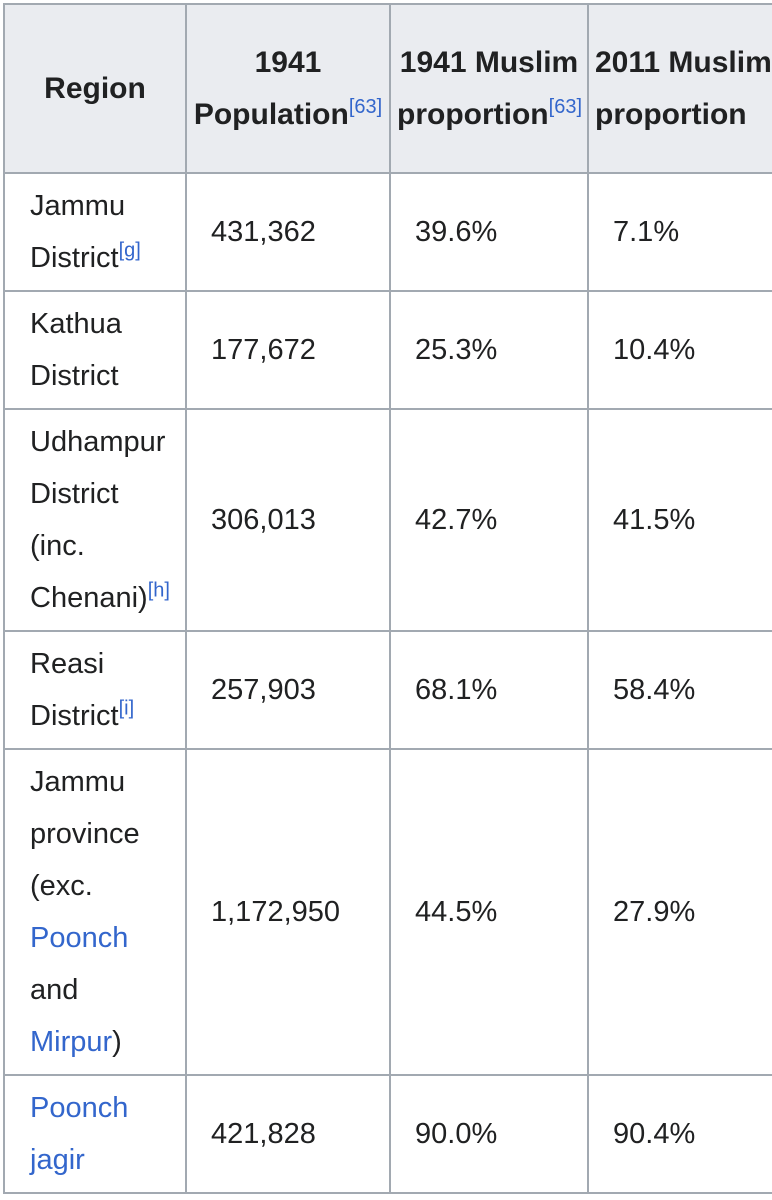 This screenshot has width=772, height=1200. Describe the element at coordinates (98, 442) in the screenshot. I see `region-text: Udhampur` at that location.